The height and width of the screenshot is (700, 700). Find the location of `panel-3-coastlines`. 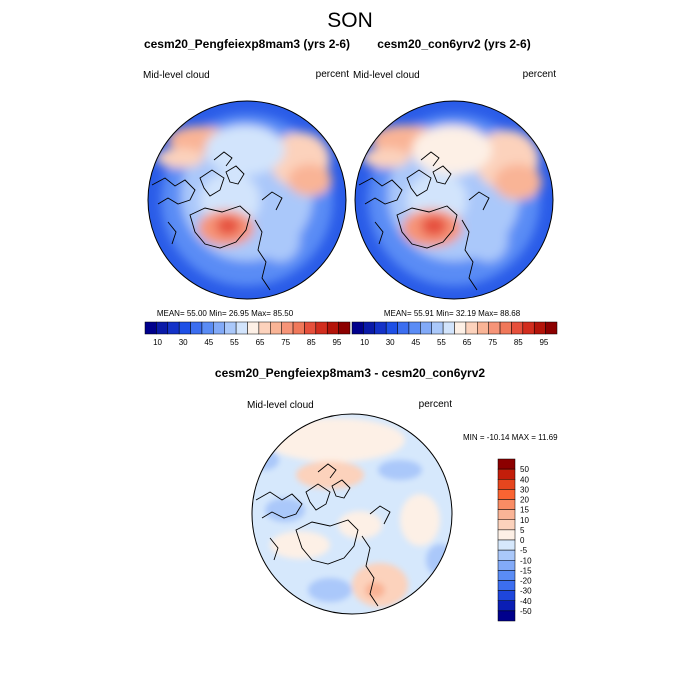

panel-3-coastlines is located at coordinates (323, 535).